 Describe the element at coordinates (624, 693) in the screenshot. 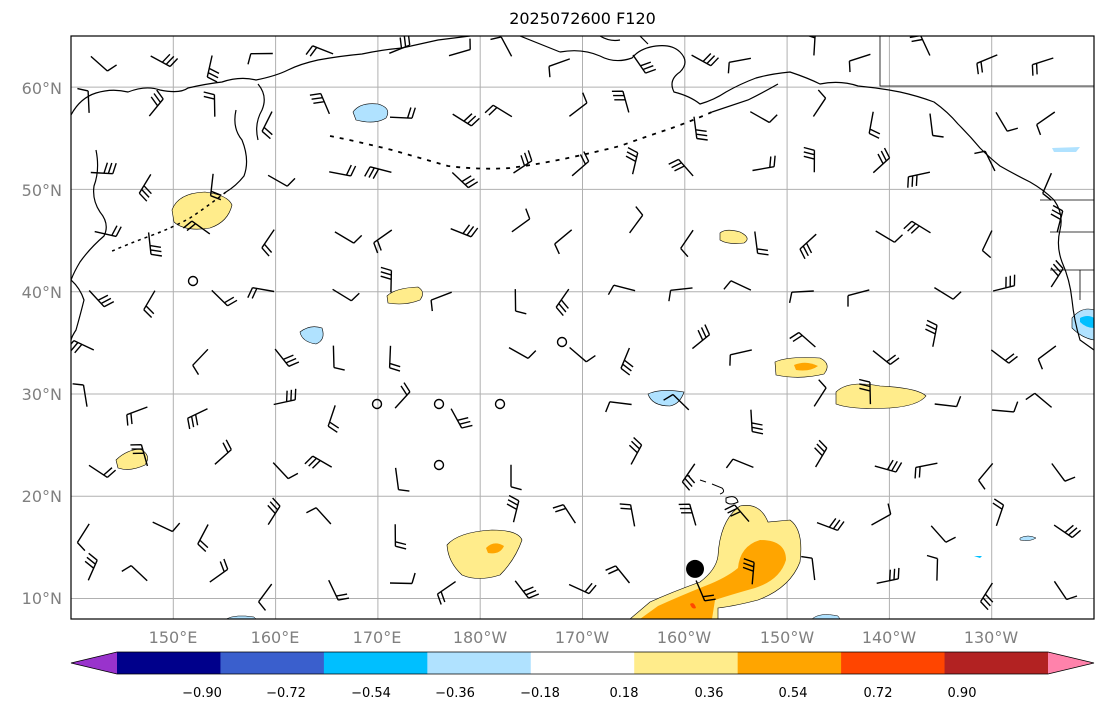

I see `colorbar-tick-label: 0.18` at that location.